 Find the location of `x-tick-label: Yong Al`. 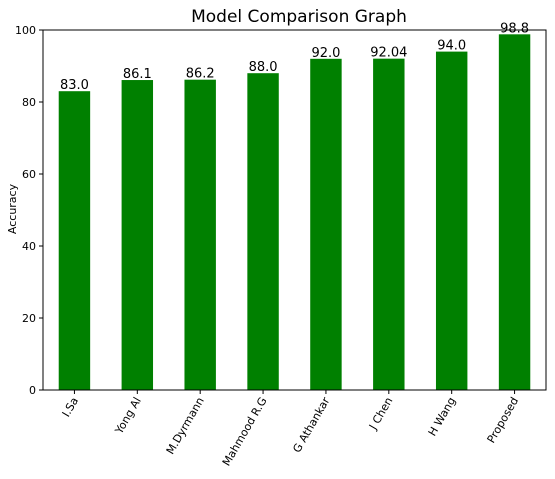

x-tick-label: Yong Al is located at coordinates (128, 416).